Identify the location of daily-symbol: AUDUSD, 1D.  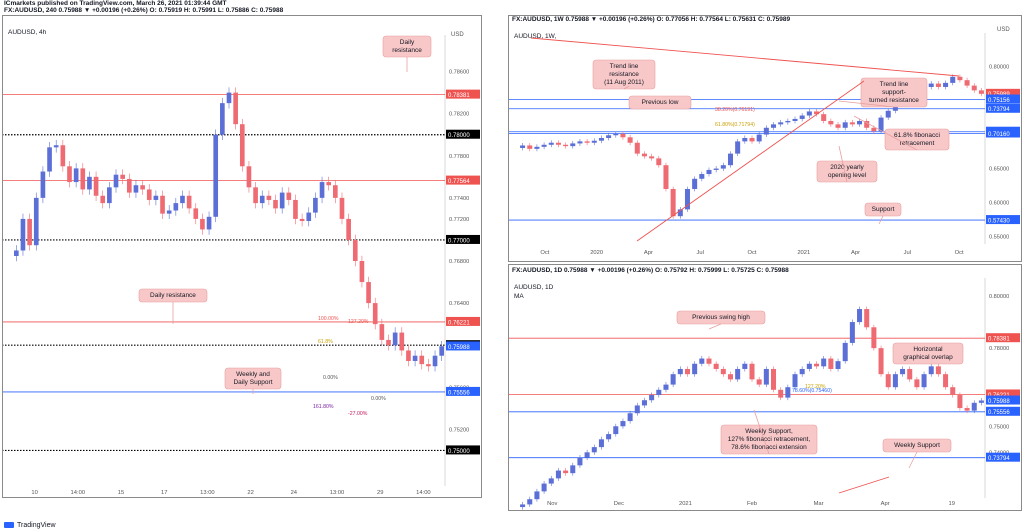
(534, 287).